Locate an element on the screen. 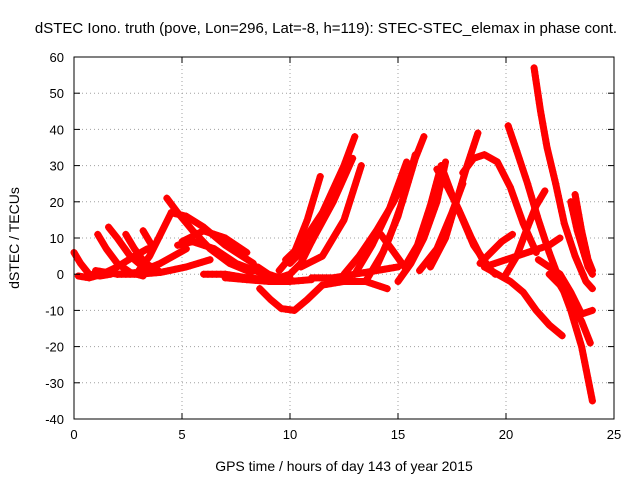 The width and height of the screenshot is (640, 480). y-tick-label: -10 is located at coordinates (54, 310).